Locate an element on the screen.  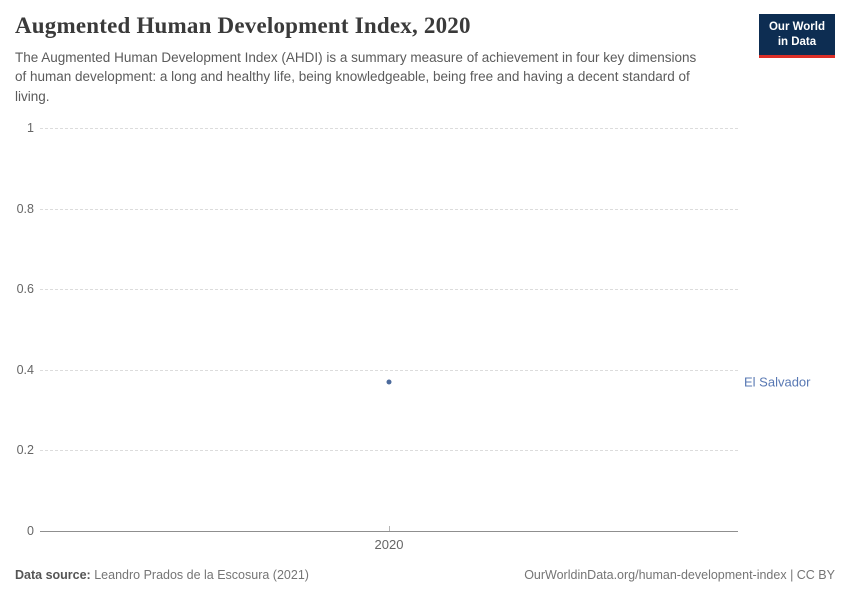
owid-logo-line1: Our World is located at coordinates (796, 27).